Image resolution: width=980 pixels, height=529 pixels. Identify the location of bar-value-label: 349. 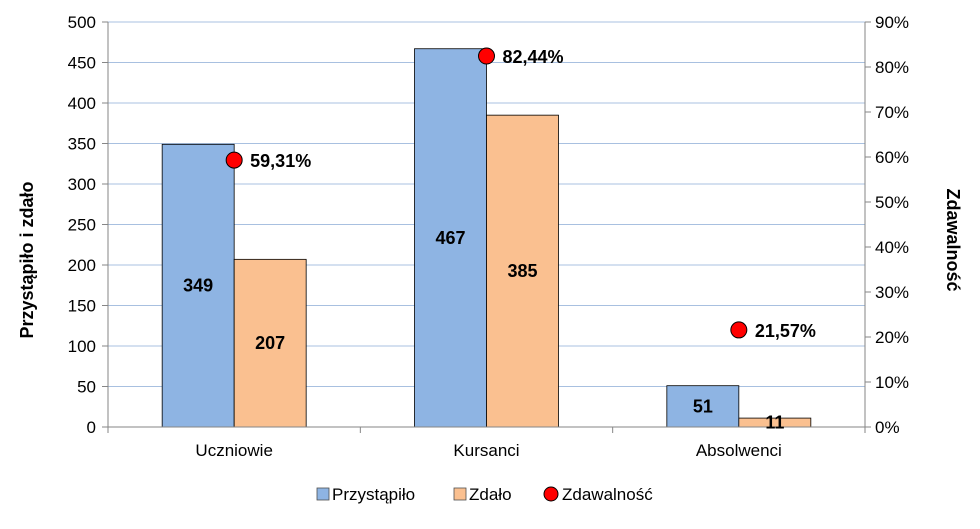
(198, 286).